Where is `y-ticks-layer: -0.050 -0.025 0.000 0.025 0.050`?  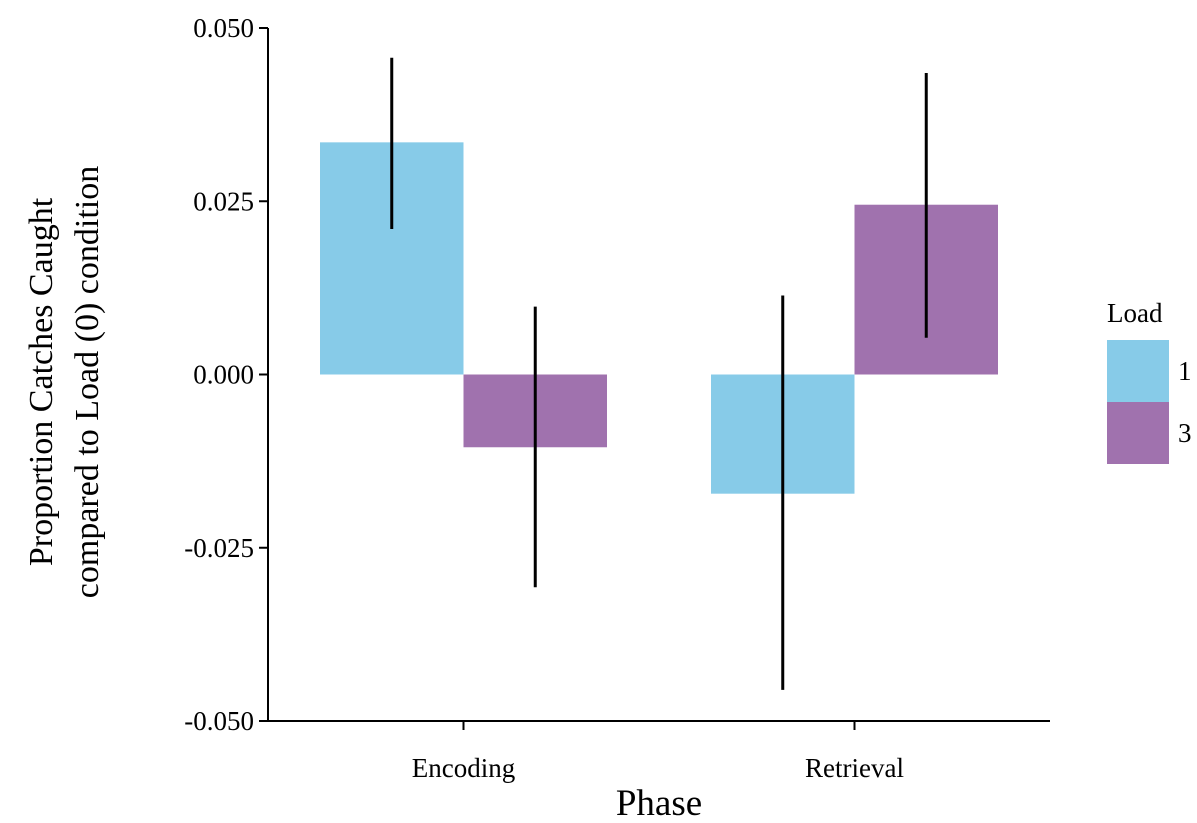 y-ticks-layer: -0.050 -0.025 0.000 0.025 0.050 is located at coordinates (226, 374).